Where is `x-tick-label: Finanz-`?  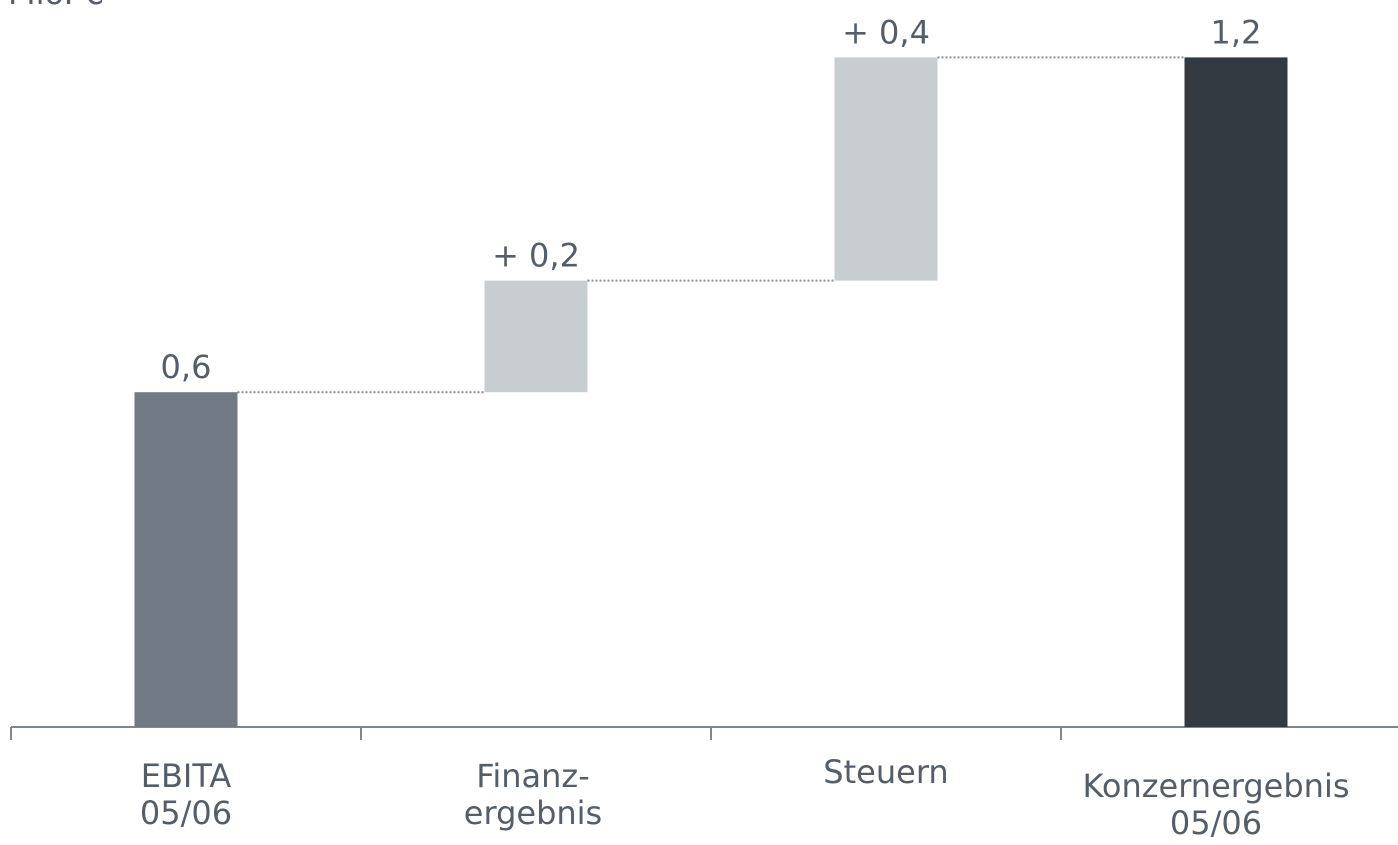 x-tick-label: Finanz- is located at coordinates (532, 776).